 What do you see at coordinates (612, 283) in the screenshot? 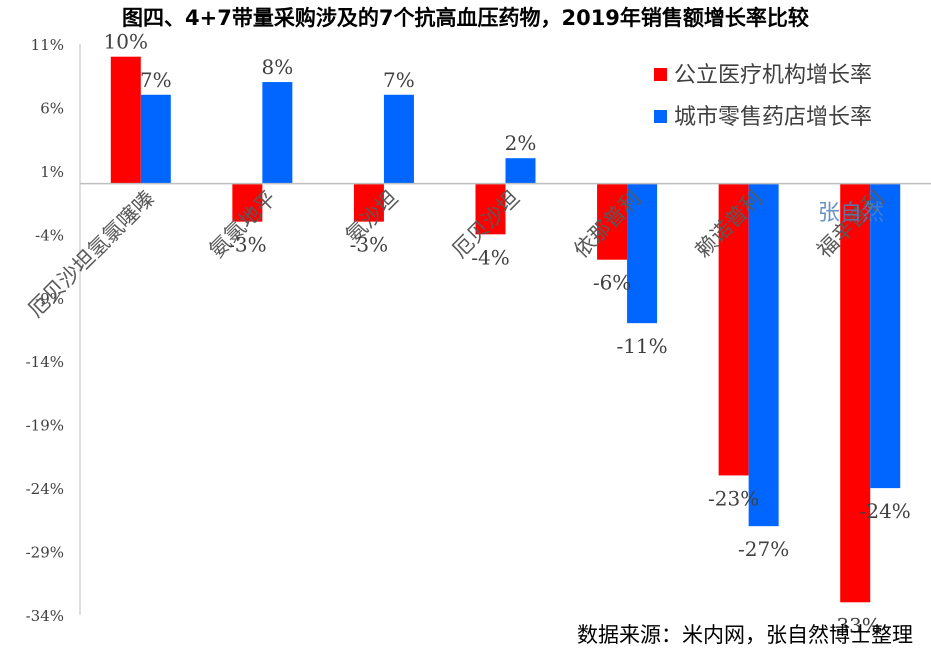
I see `data-label: -6%` at bounding box center [612, 283].